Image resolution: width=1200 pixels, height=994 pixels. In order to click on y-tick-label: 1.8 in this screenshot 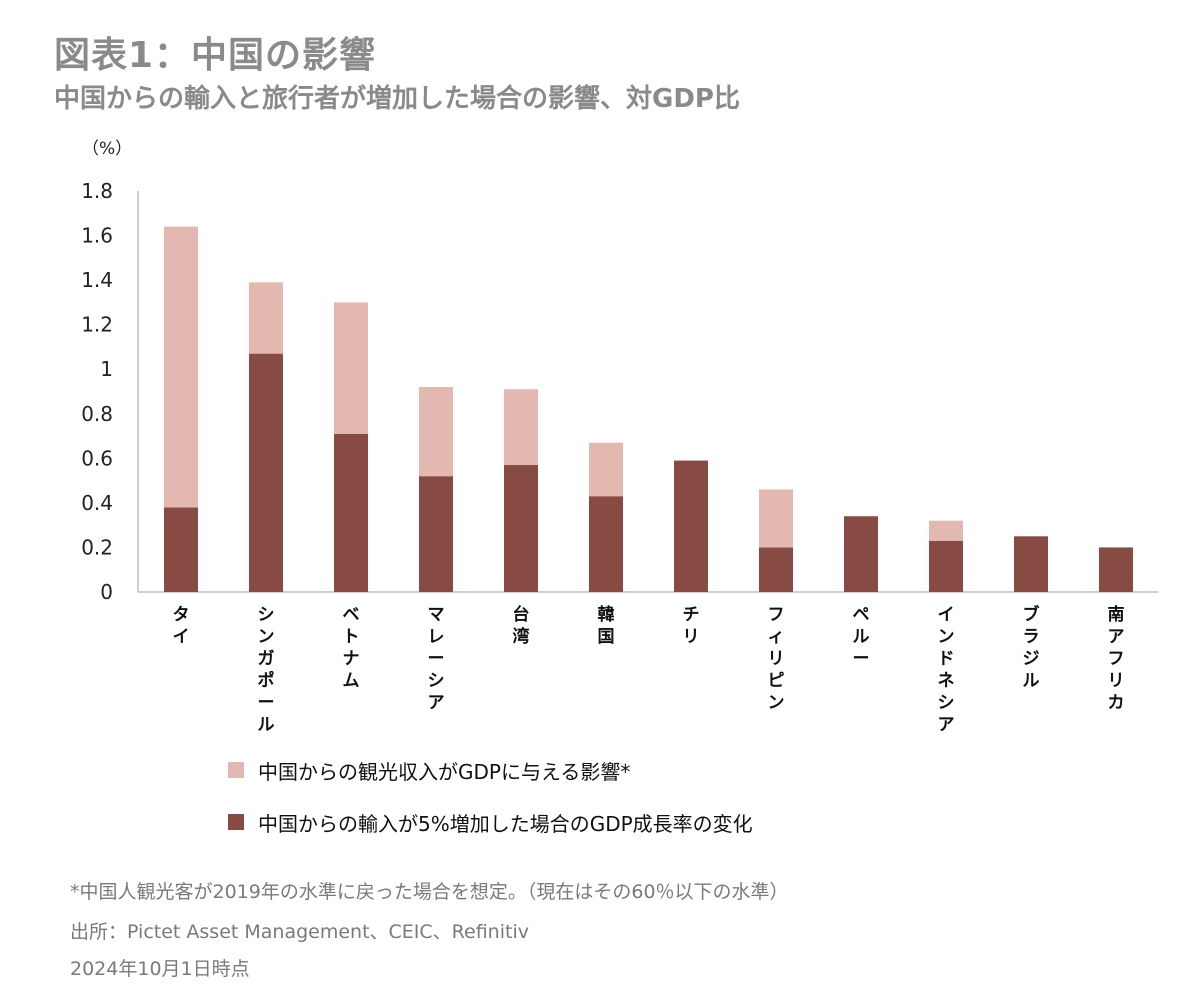, I will do `click(97, 191)`.